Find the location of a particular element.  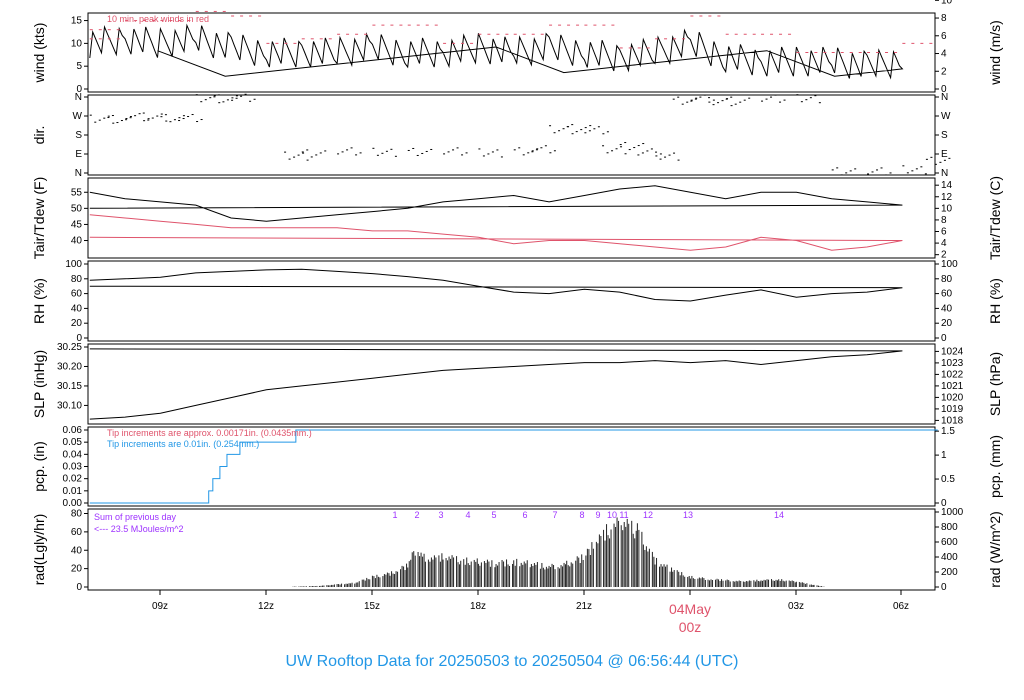

y-axis-label-right: wind (m/s) is located at coordinates (995, 53).